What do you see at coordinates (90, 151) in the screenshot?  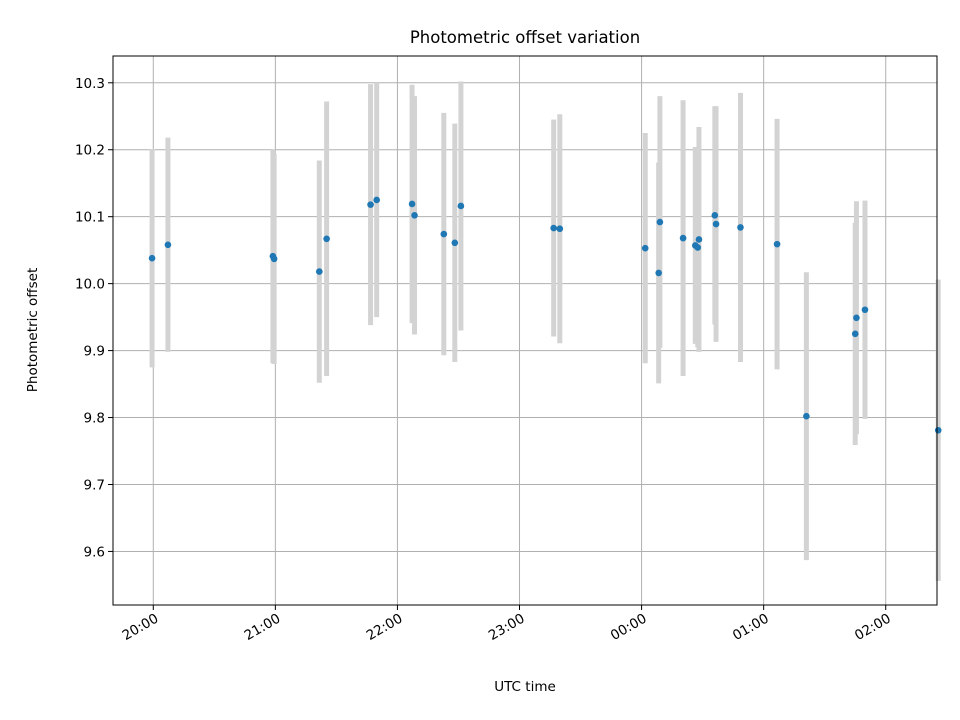 I see `y-tick-label: 10.2` at bounding box center [90, 151].